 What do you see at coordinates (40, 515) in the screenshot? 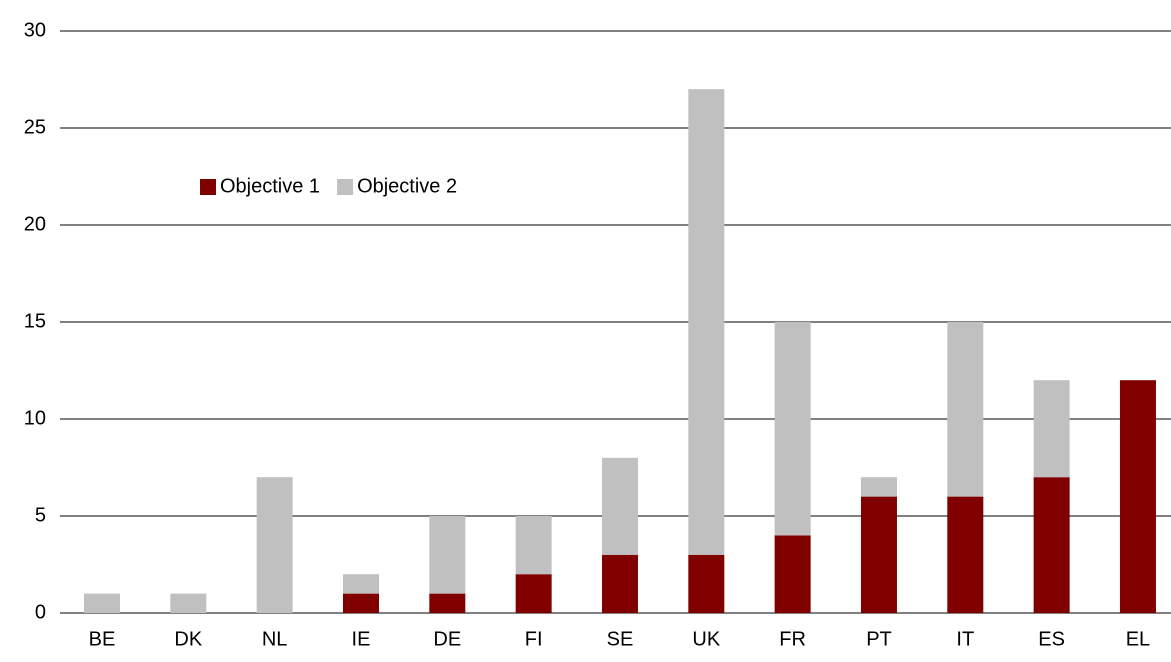
I see `y-tick-label: 5` at bounding box center [40, 515].